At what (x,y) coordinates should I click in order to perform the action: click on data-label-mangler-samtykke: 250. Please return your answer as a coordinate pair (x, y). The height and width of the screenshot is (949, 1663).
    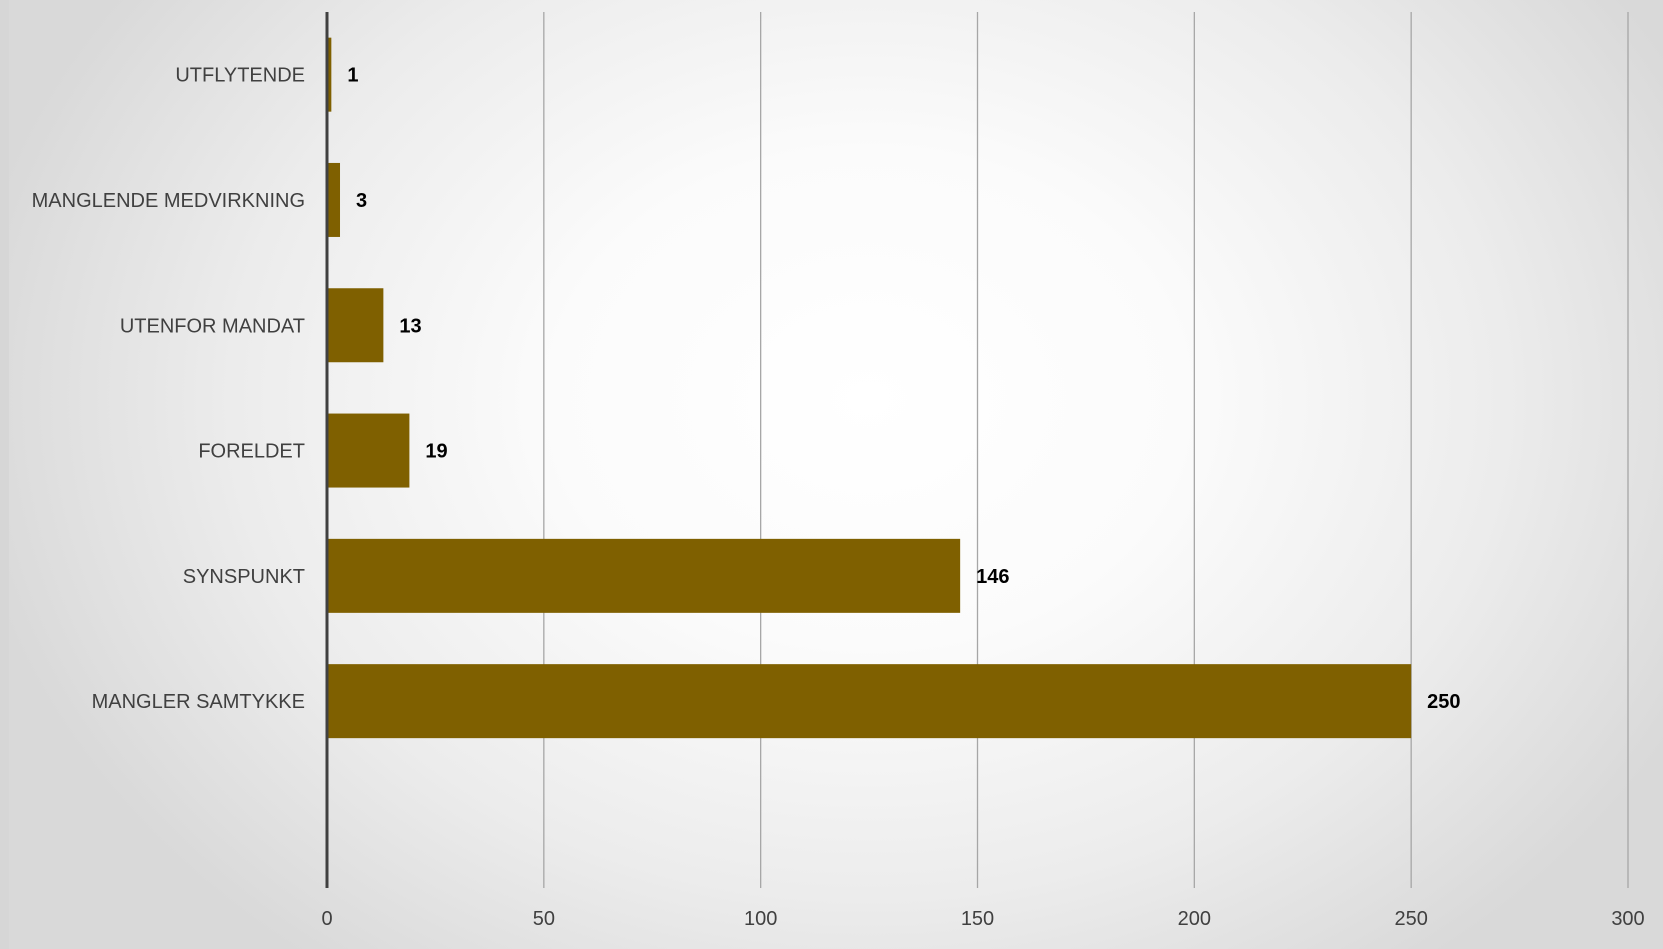
    Looking at the image, I should click on (1443, 702).